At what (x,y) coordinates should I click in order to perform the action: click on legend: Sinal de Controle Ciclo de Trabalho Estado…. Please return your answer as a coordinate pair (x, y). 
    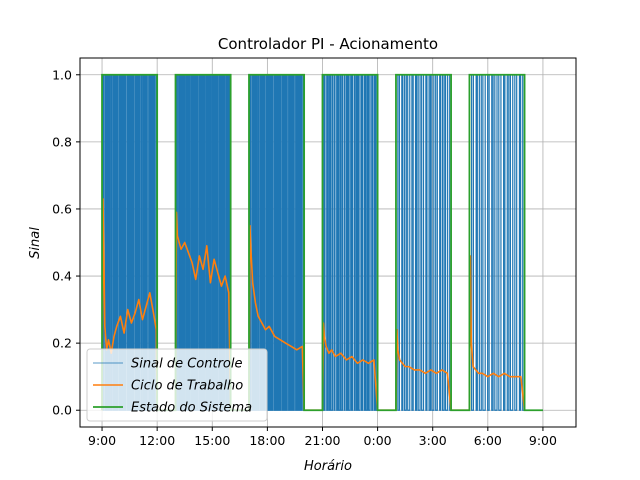
    Looking at the image, I should click on (177, 385).